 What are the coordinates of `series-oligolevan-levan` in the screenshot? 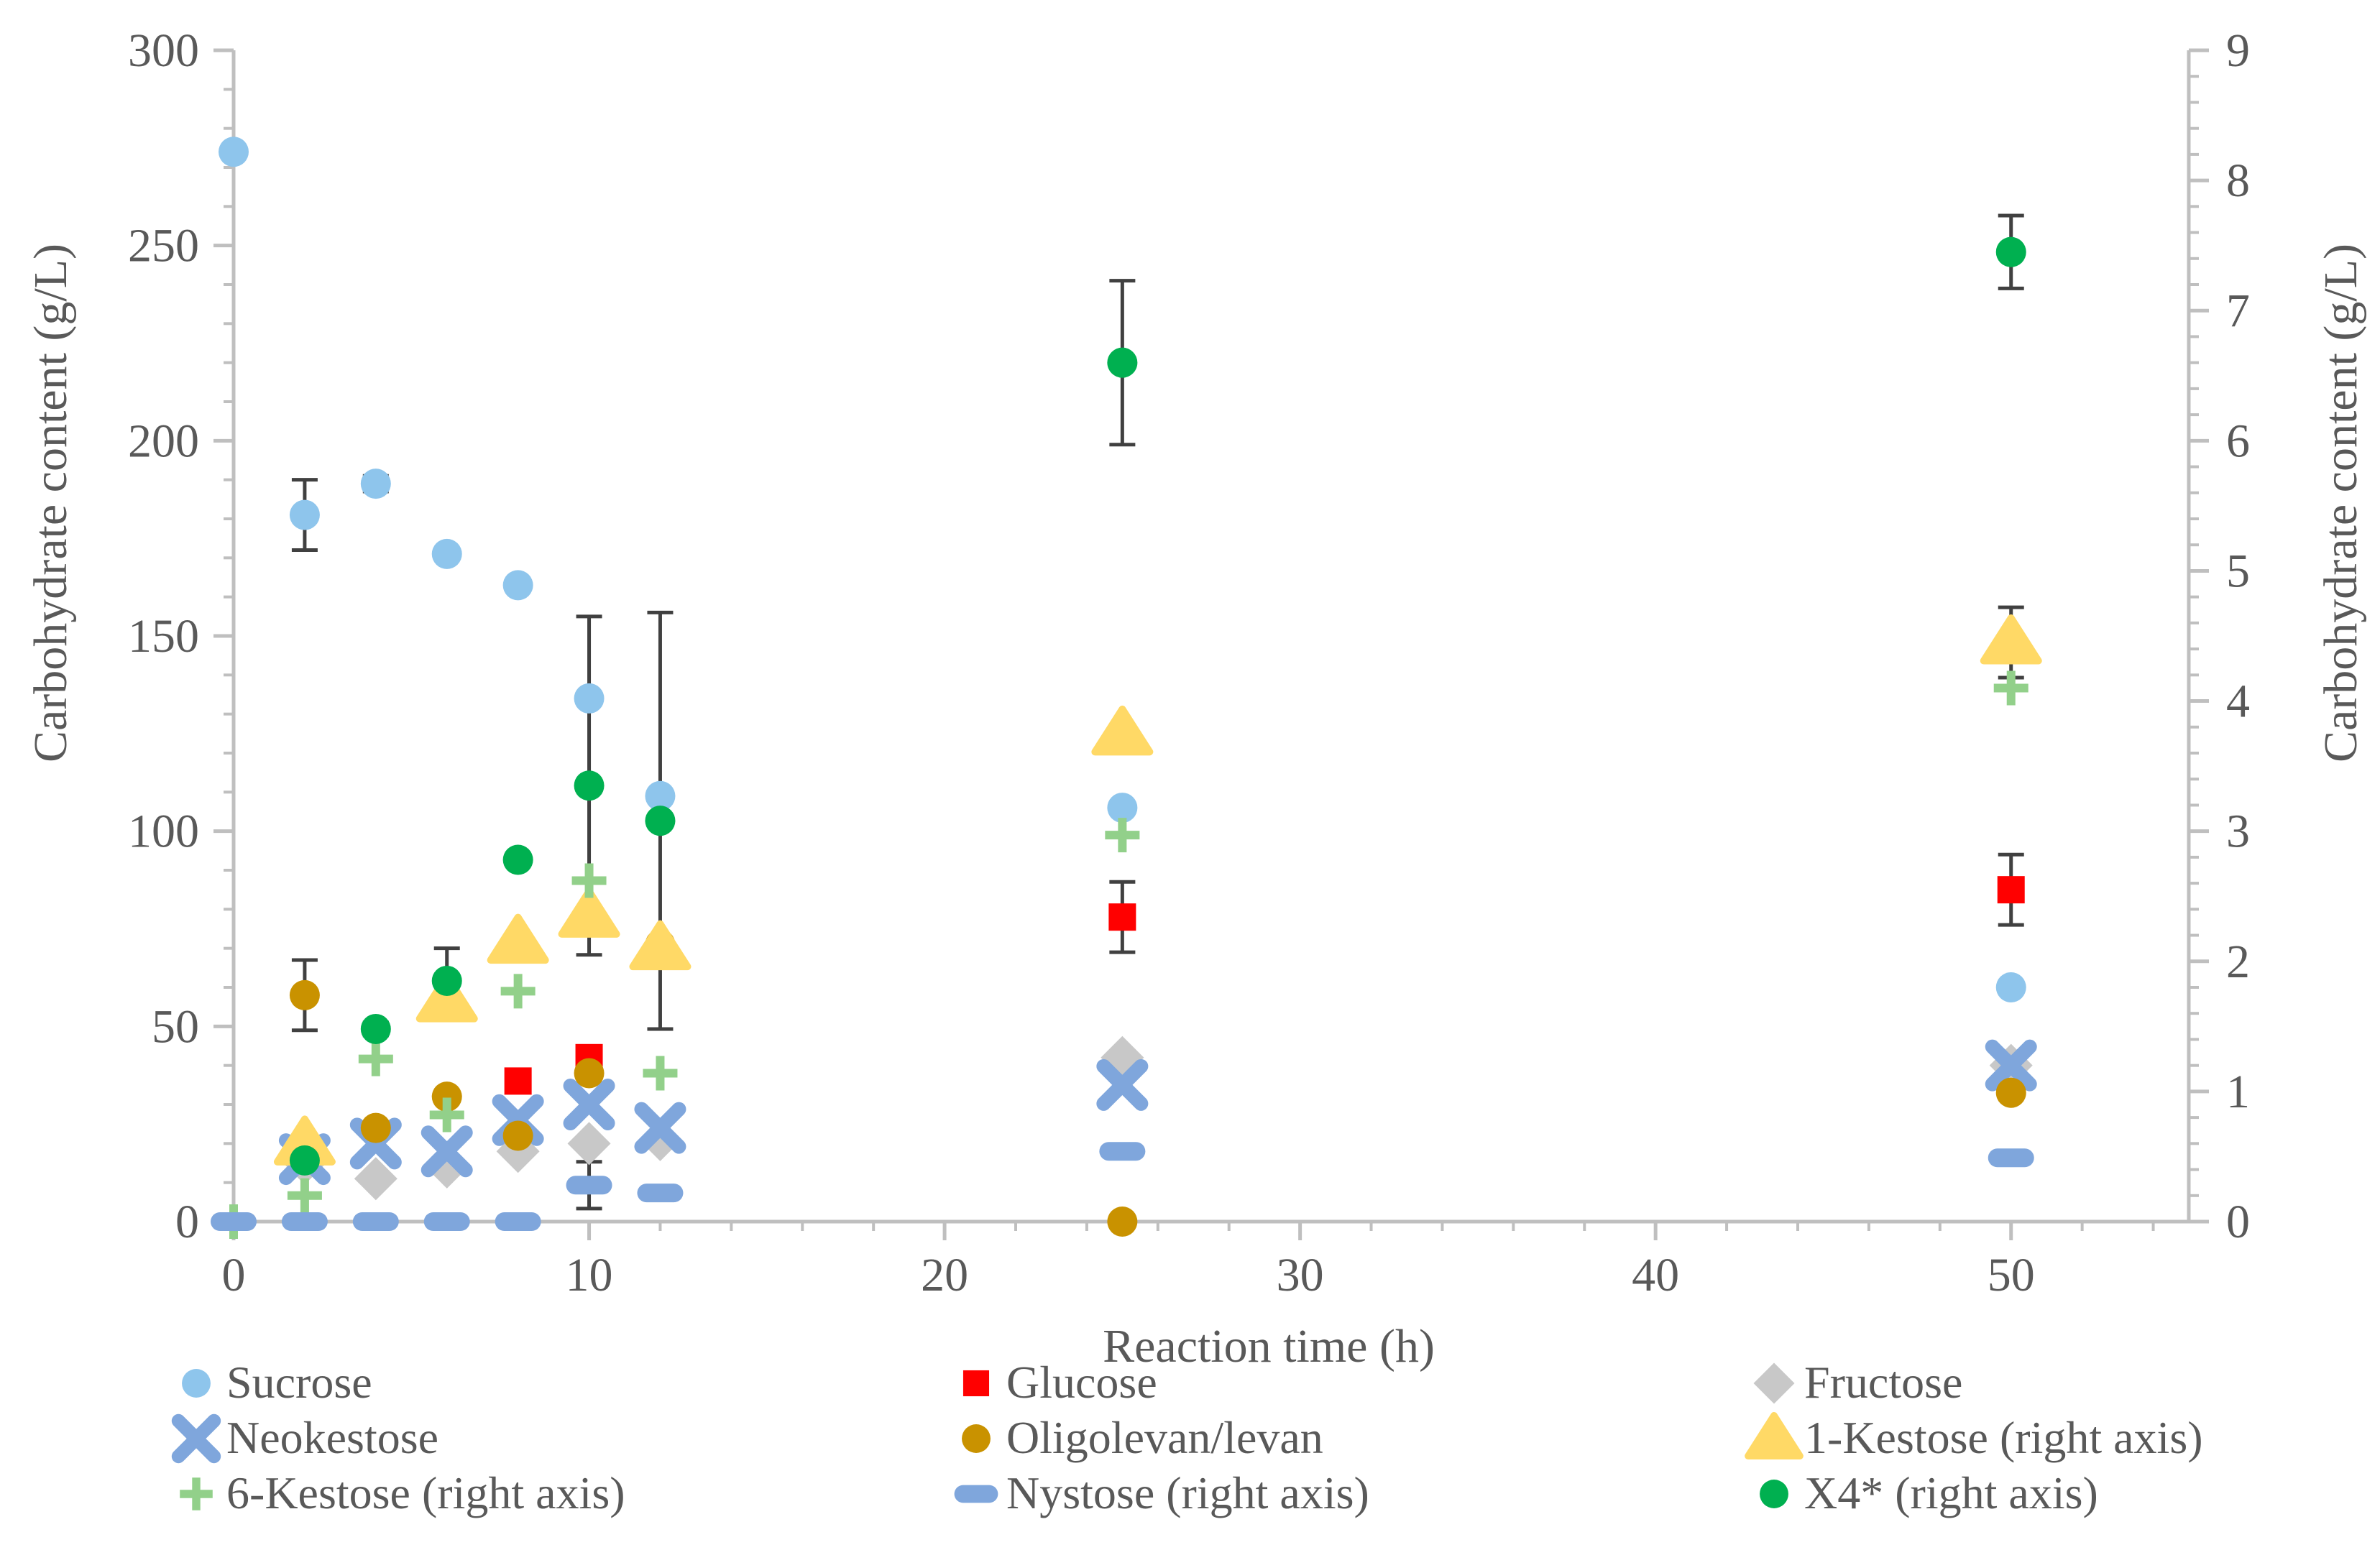 It's located at (1157, 1083).